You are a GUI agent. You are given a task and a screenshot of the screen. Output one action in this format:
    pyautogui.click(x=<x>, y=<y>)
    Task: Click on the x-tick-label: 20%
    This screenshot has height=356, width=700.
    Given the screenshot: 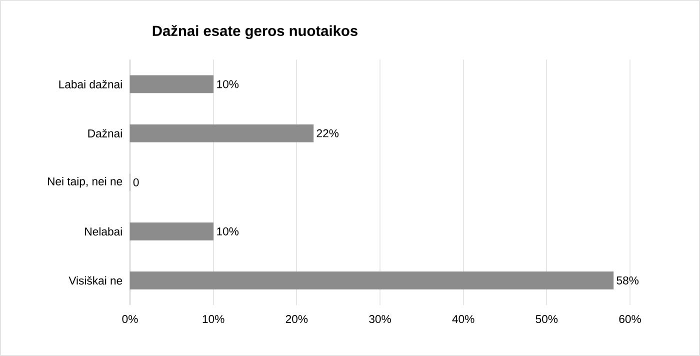 What is the action you would take?
    pyautogui.click(x=297, y=319)
    